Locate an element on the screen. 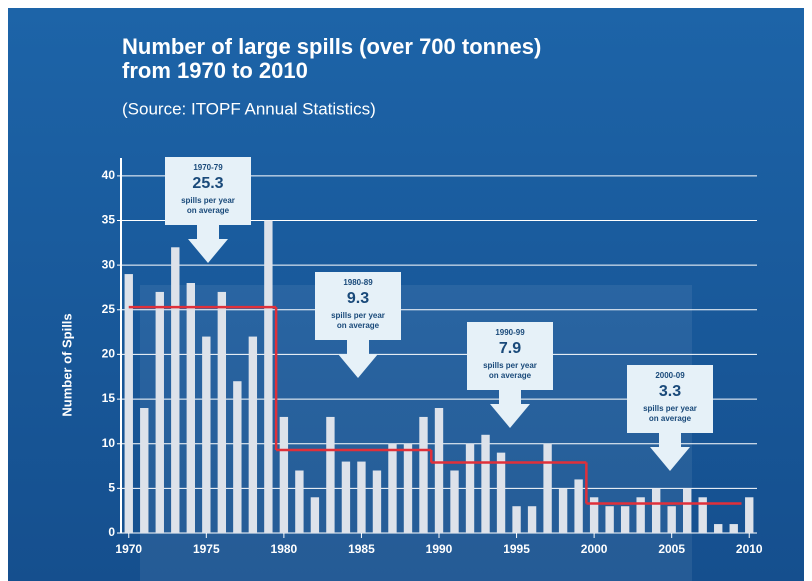 This screenshot has height=581, width=812. y-tick-label: 10 is located at coordinates (109, 443).